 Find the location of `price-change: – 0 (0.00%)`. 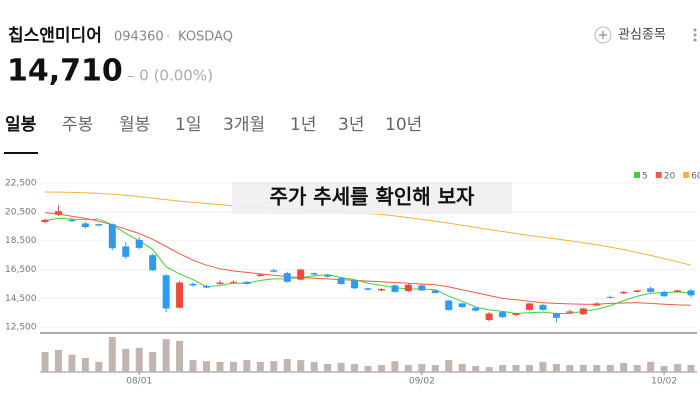

price-change: – 0 (0.00%) is located at coordinates (170, 76).